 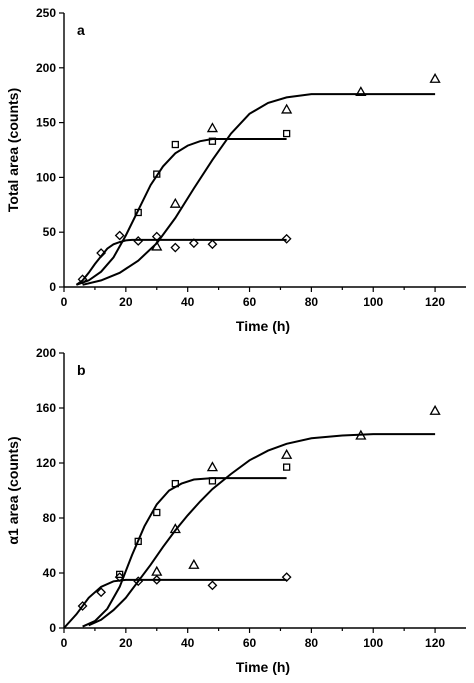 I want to click on y-tick-label: 160, so click(x=46, y=408).